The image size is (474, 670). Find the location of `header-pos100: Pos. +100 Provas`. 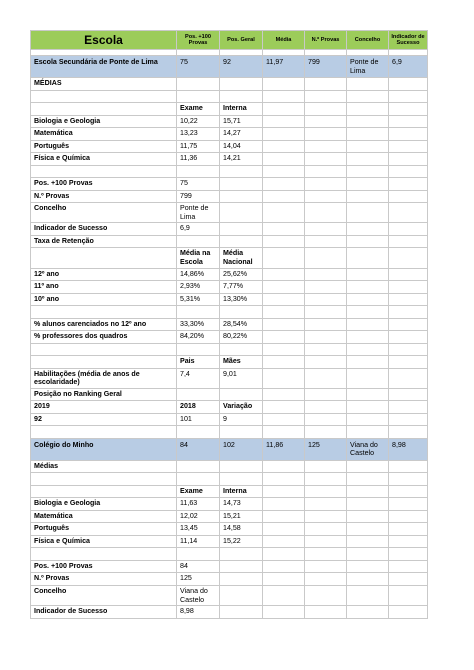

header-pos100: Pos. +100 Provas is located at coordinates (198, 40).